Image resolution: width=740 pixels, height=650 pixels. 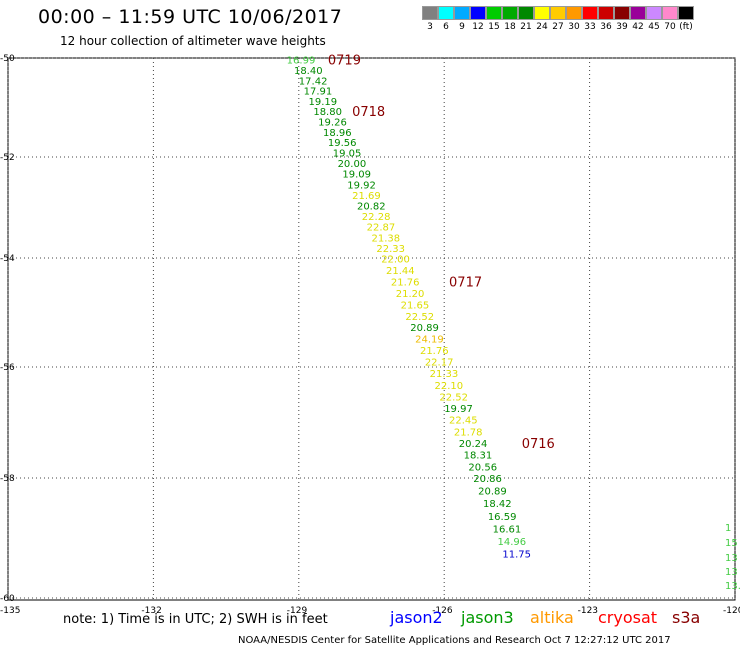 What do you see at coordinates (538, 444) in the screenshot?
I see `track-time-label: 0716` at bounding box center [538, 444].